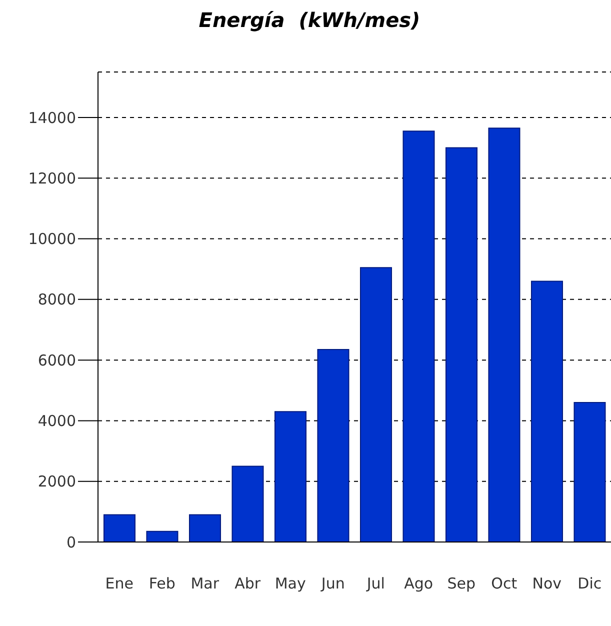 Image resolution: width=611 pixels, height=626 pixels. Describe the element at coordinates (52, 178) in the screenshot. I see `y-tick-label: 12000` at that location.